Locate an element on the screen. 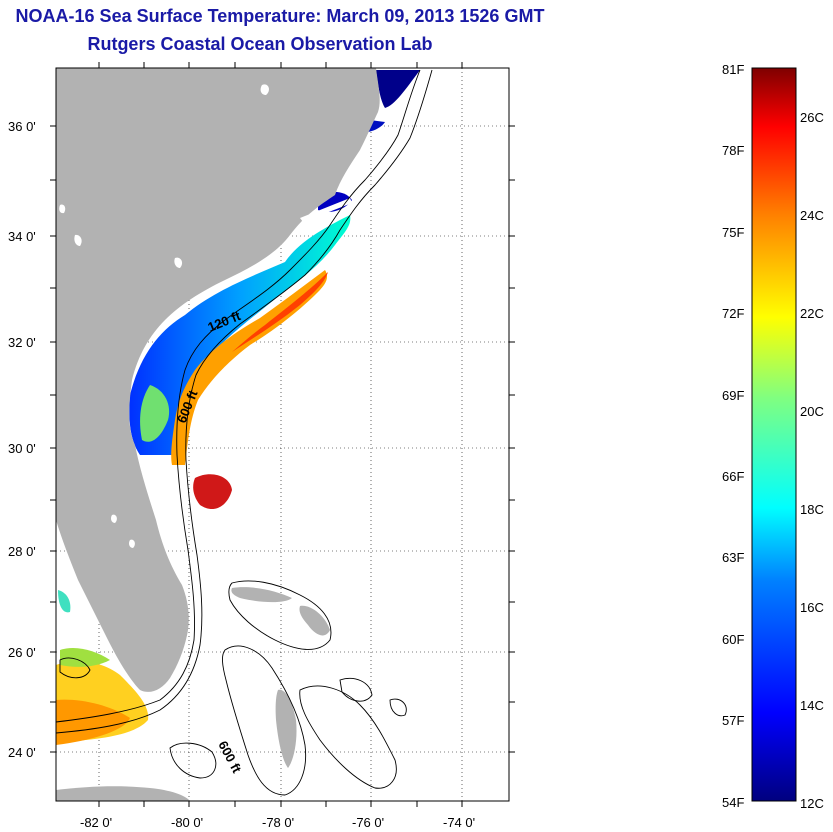 The width and height of the screenshot is (833, 832). colorbar-c-label: 12C is located at coordinates (812, 803).